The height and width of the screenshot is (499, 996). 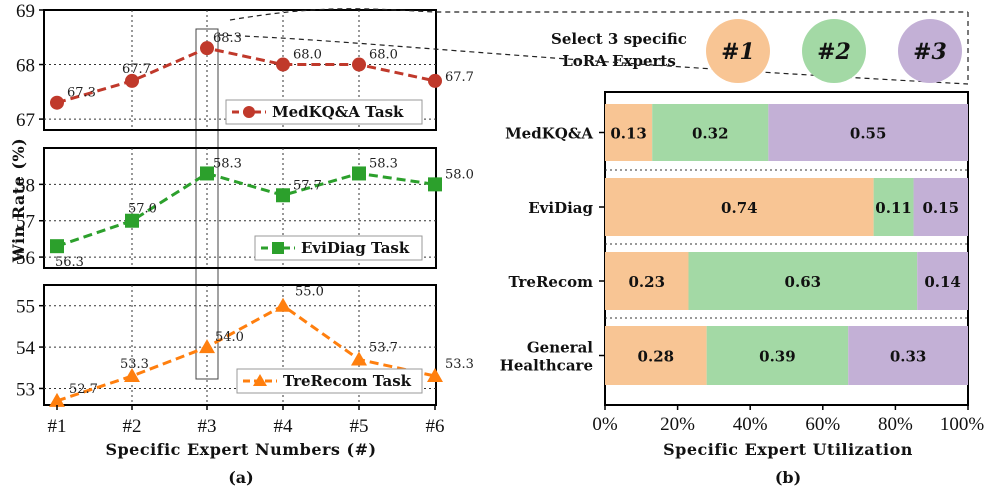 I want to click on y-tick-label: 68, so click(x=25, y=66).